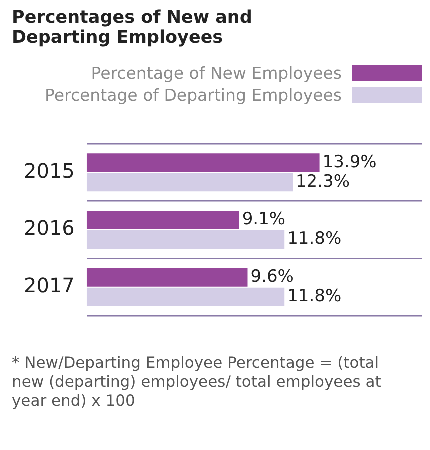  I want to click on text: * New/Departing Employee Percentage = (total new (departing) employees/ total employees at year end) x 100, so click(197, 382).